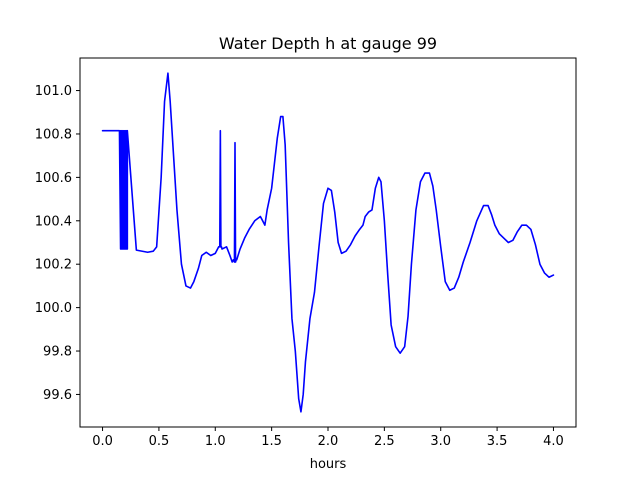  Describe the element at coordinates (553, 441) in the screenshot. I see `x-tick-label: 4.0` at that location.